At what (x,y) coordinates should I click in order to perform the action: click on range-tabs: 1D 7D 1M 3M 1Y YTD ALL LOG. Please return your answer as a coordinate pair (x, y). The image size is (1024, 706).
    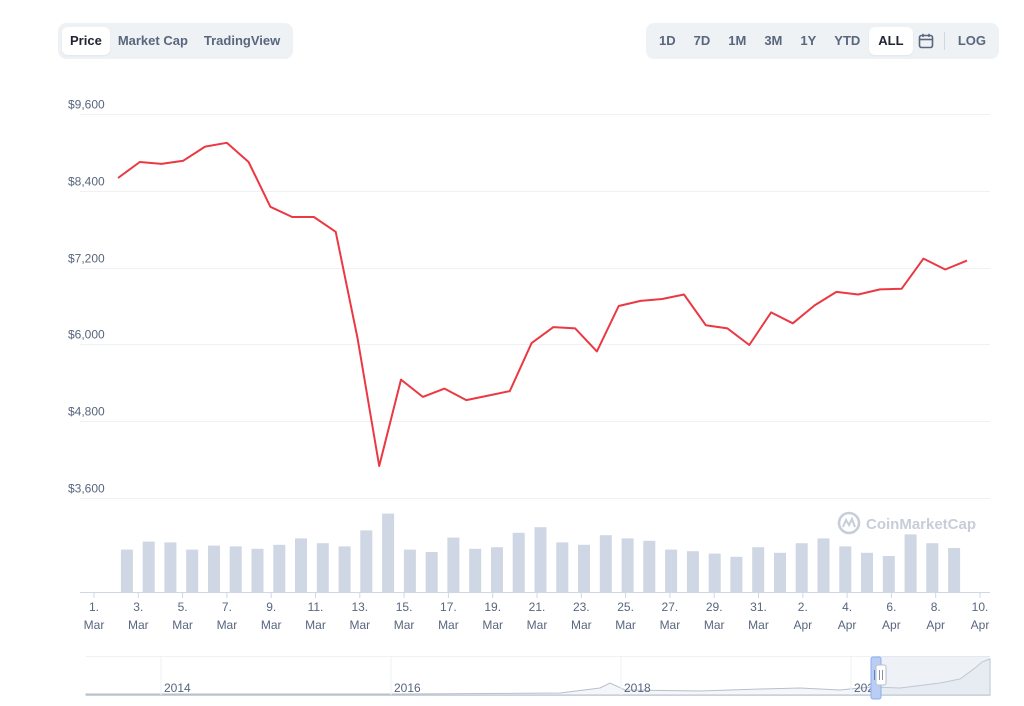
    Looking at the image, I should click on (822, 41).